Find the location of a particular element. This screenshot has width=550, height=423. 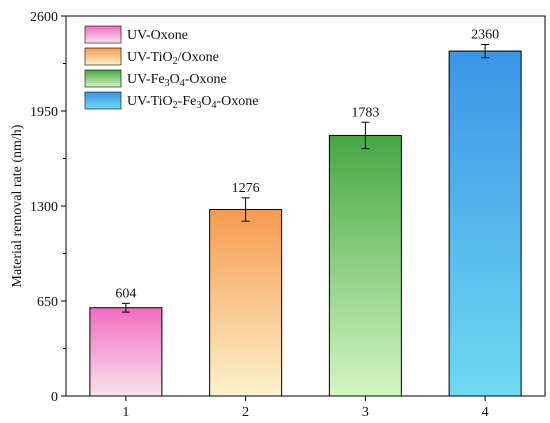

legend-item-2: UV-TiO2​/Oxone is located at coordinates (151, 57).